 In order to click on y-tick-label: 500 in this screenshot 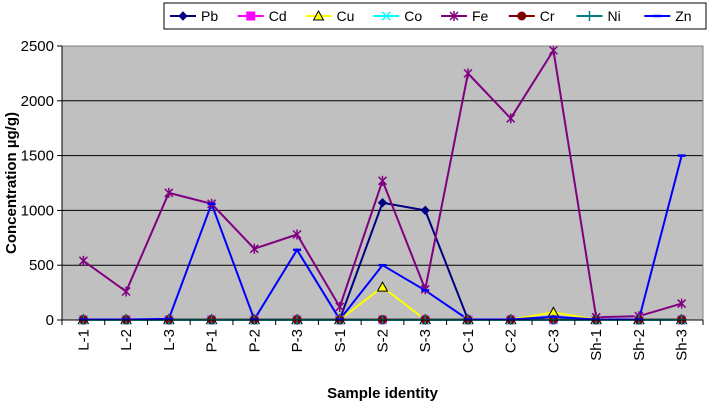, I will do `click(41, 265)`.